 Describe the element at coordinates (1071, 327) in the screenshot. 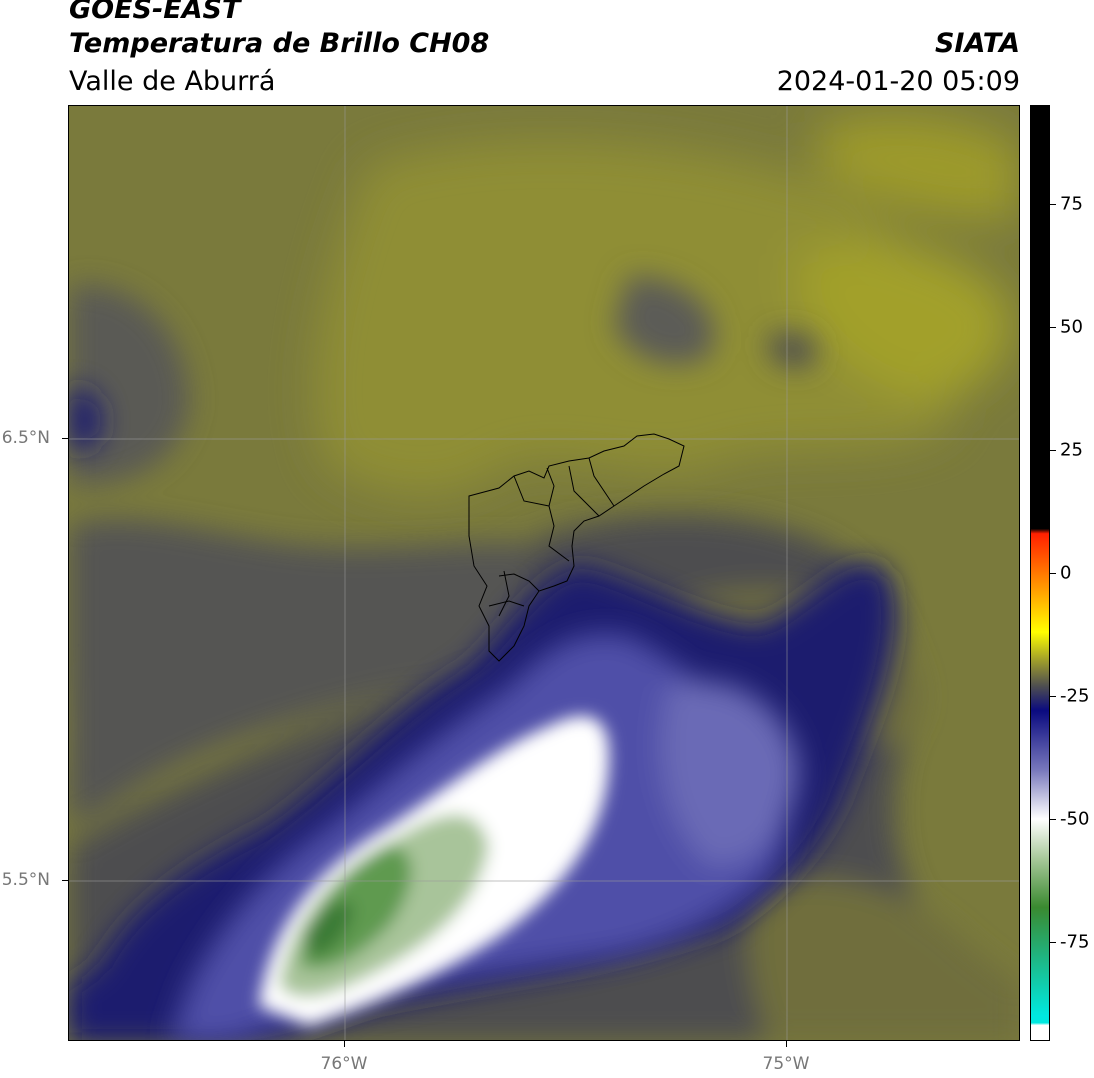

I see `colorbar-tick-label: 50` at that location.